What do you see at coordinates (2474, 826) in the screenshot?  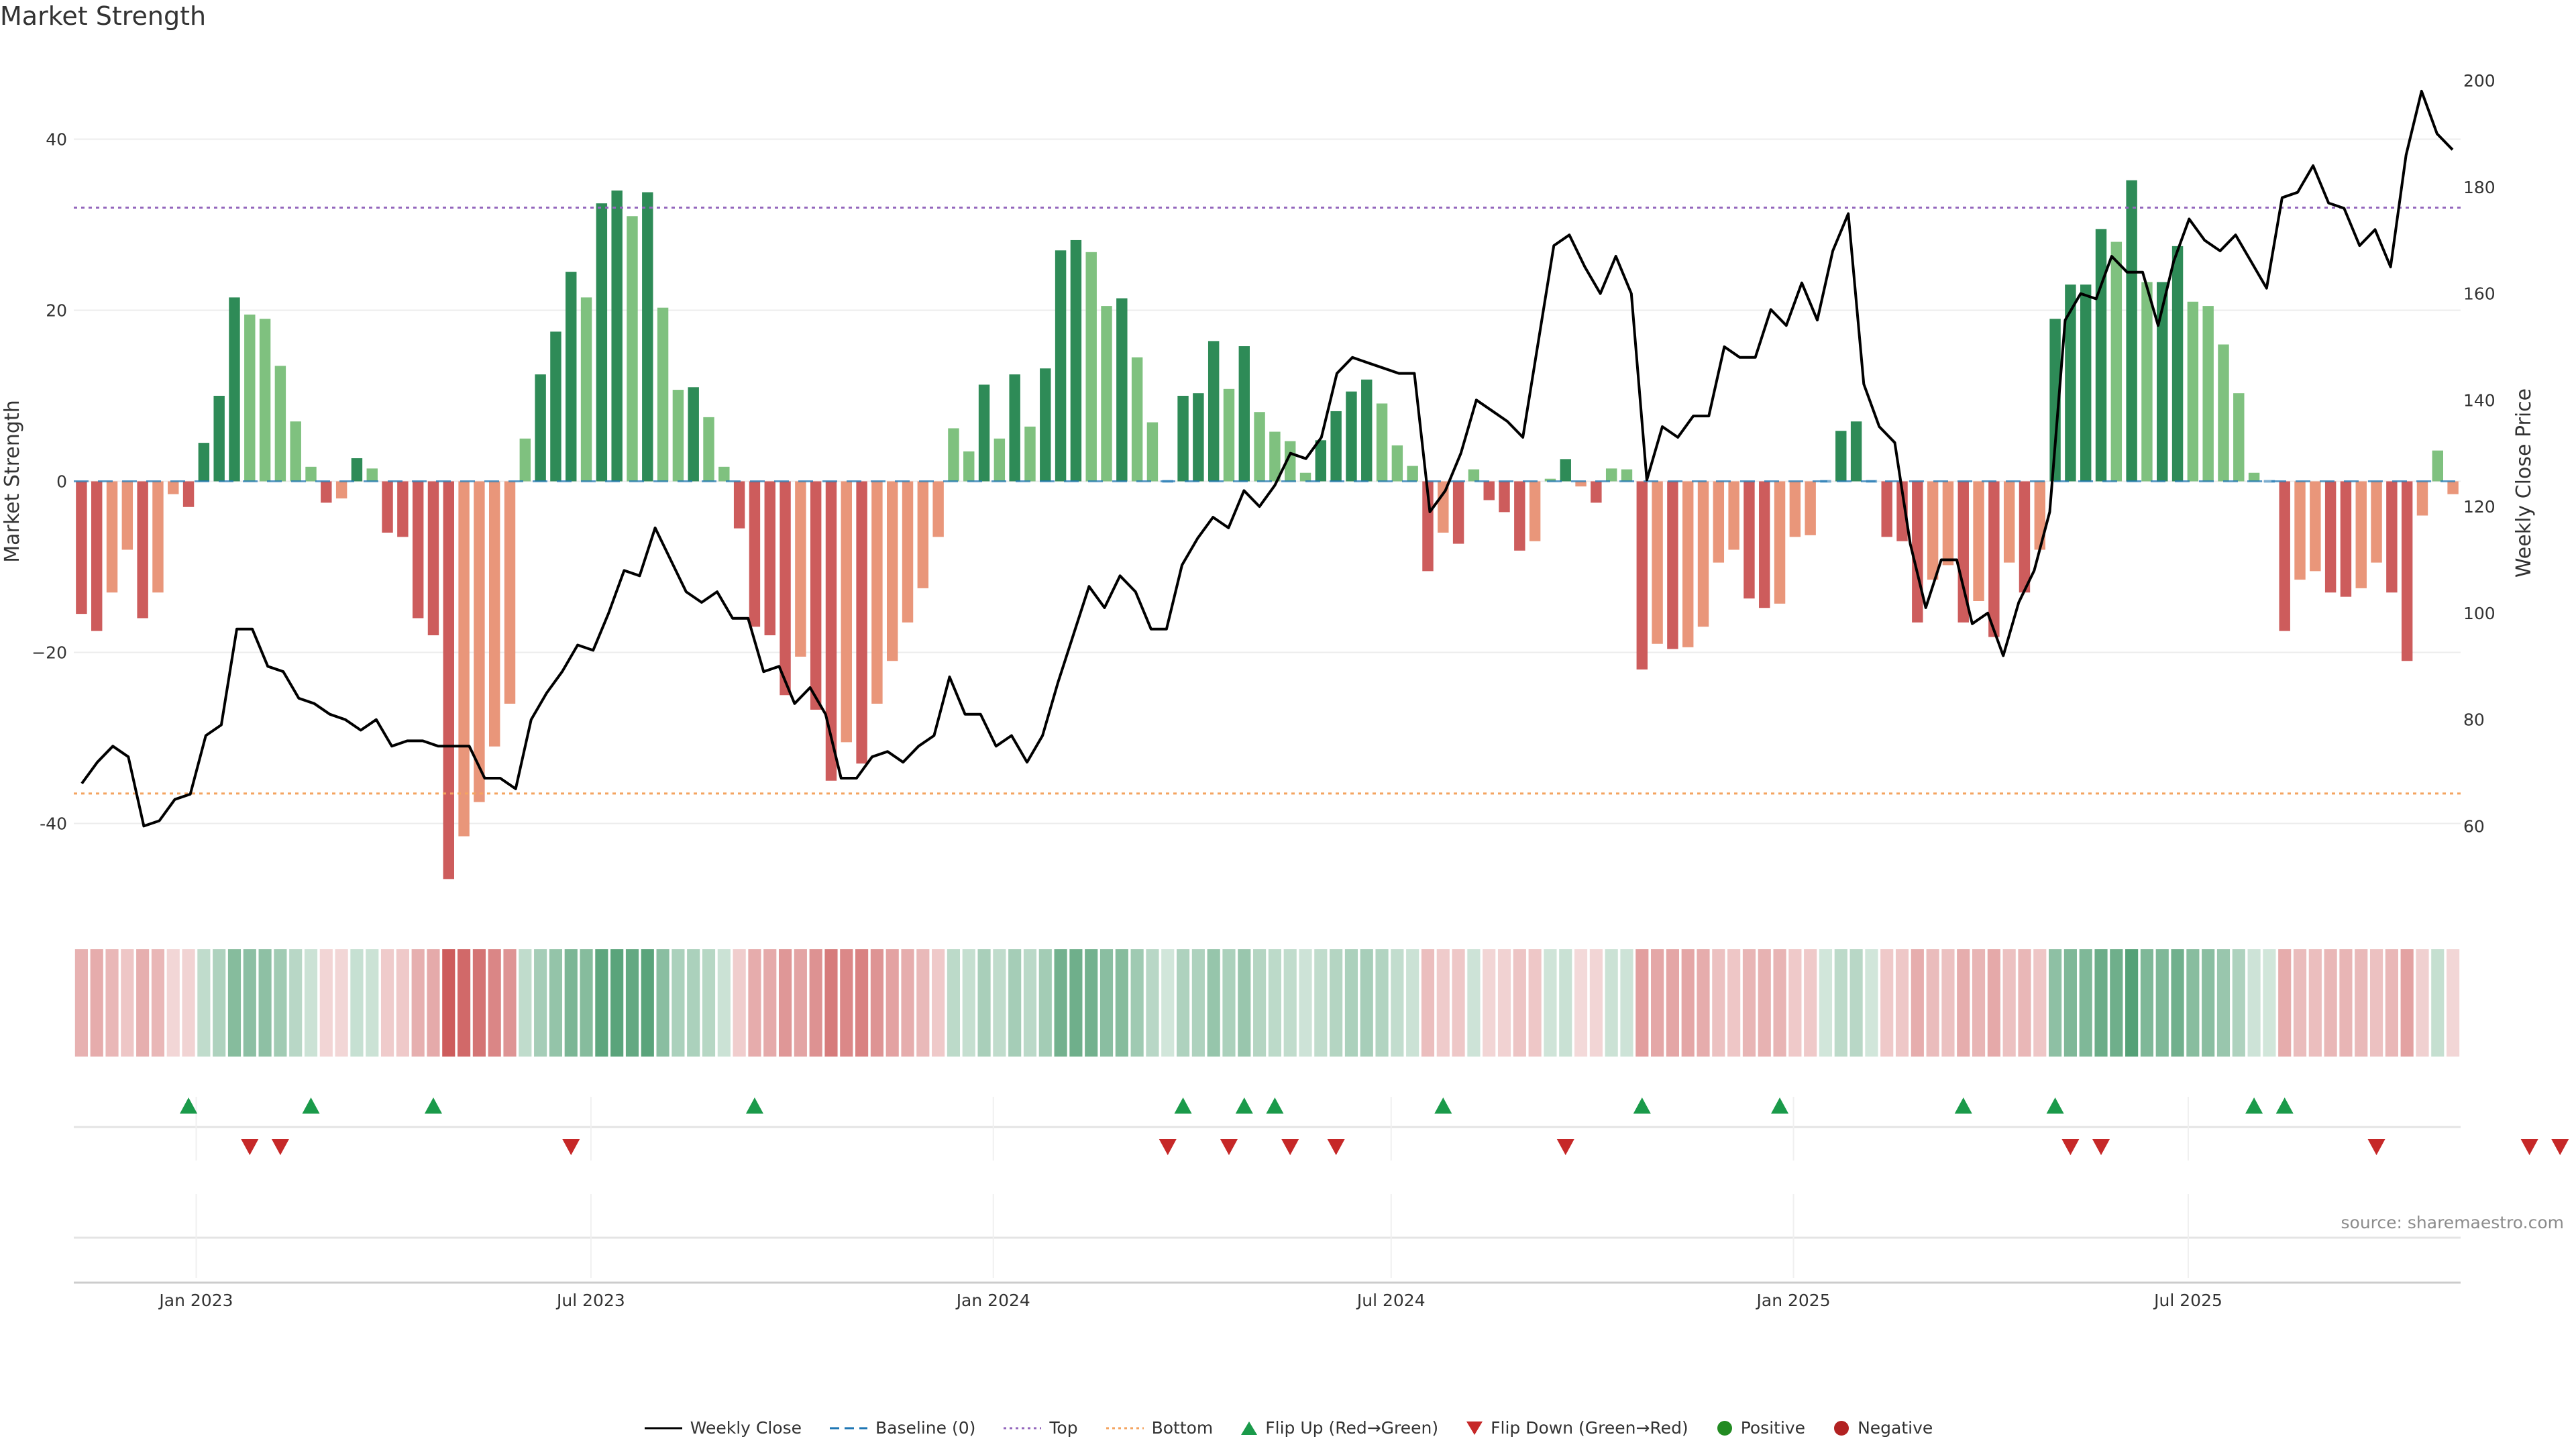 I see `y2-tick-label: 60` at bounding box center [2474, 826].